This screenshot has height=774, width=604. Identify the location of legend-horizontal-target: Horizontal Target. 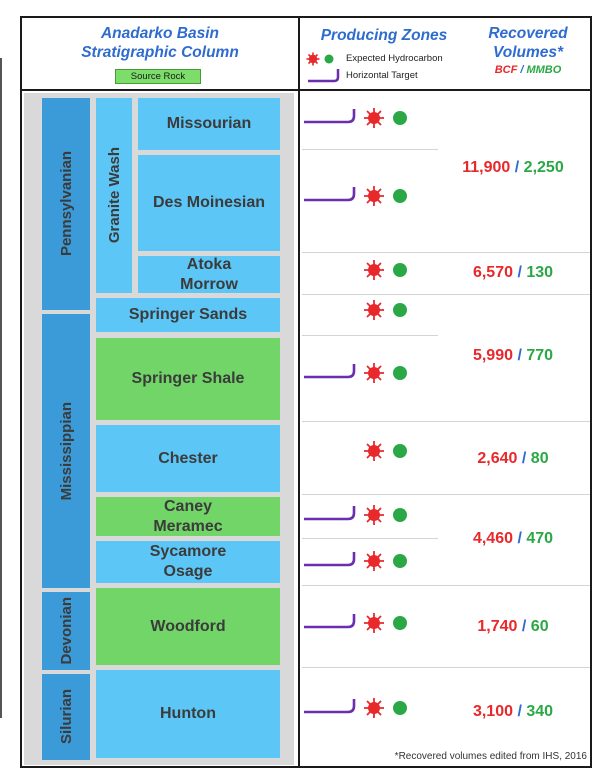
(376, 75).